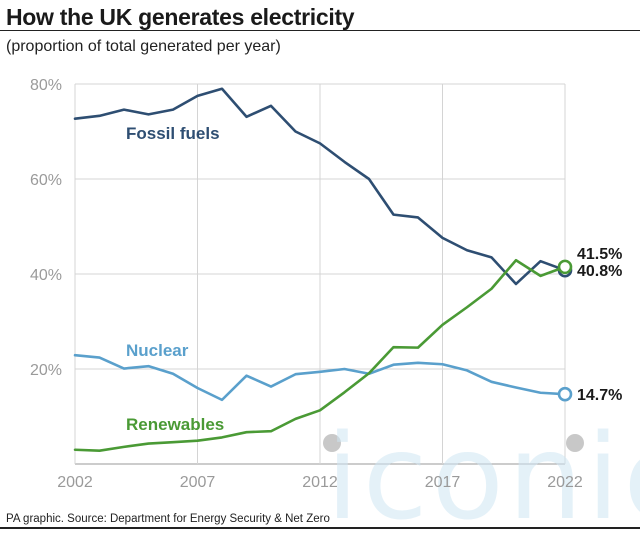 The image size is (640, 533). I want to click on x-tick-label: 2017, so click(443, 482).